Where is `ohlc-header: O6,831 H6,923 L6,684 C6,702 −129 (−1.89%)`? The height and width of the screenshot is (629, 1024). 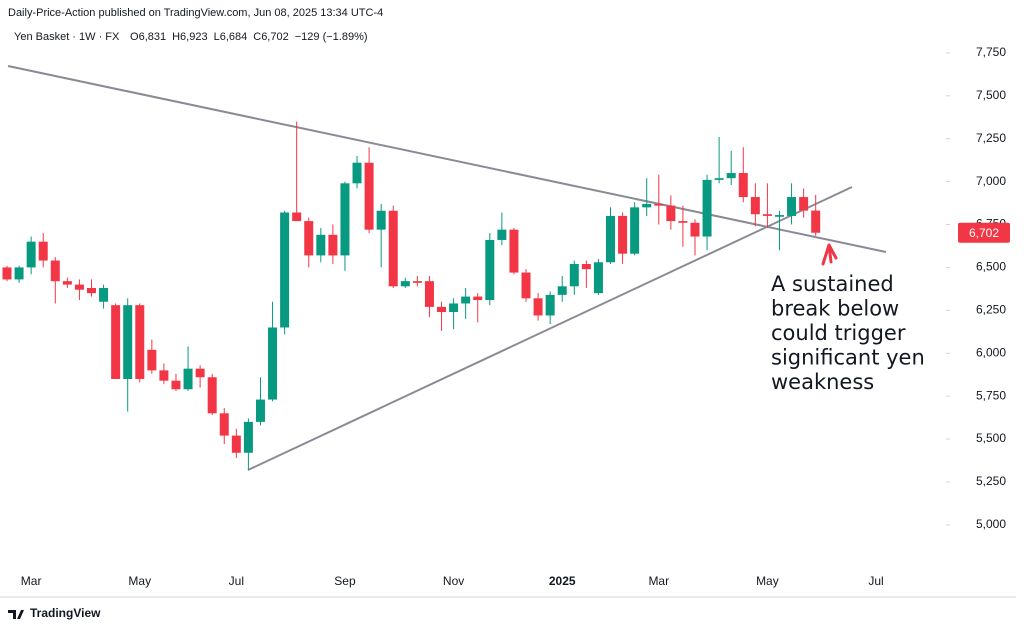 ohlc-header: O6,831 H6,923 L6,684 C6,702 −129 (−1.89%) is located at coordinates (249, 37).